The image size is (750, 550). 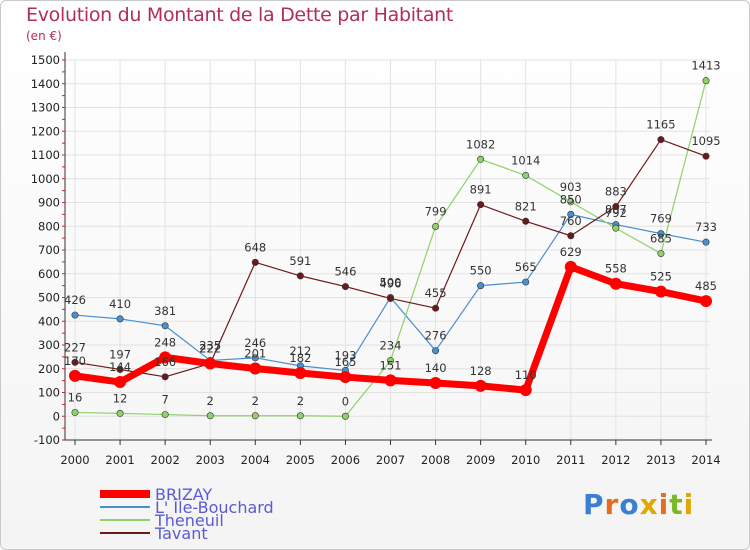 What do you see at coordinates (120, 304) in the screenshot?
I see `data-label: 410` at bounding box center [120, 304].